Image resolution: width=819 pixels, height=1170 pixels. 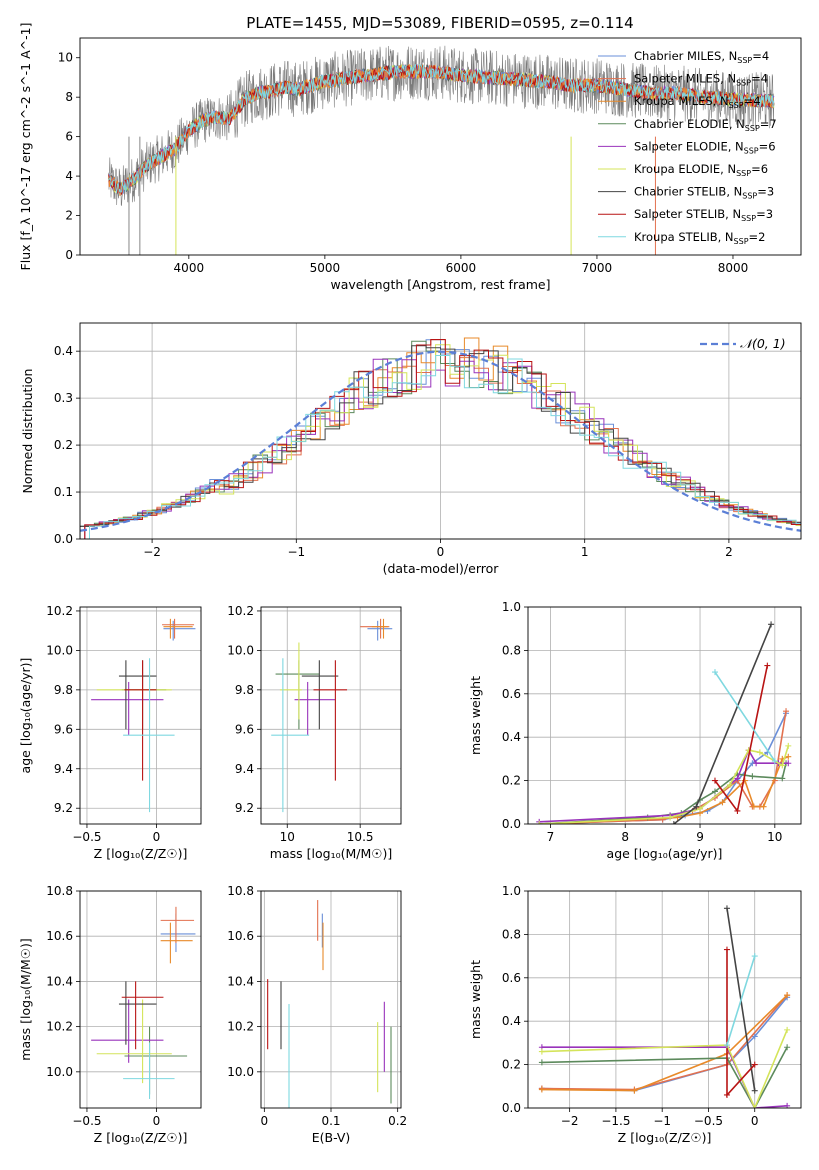 What do you see at coordinates (705, 125) in the screenshot?
I see `legend-entry: Chabrier ELODIE, NSSP=7` at bounding box center [705, 125].